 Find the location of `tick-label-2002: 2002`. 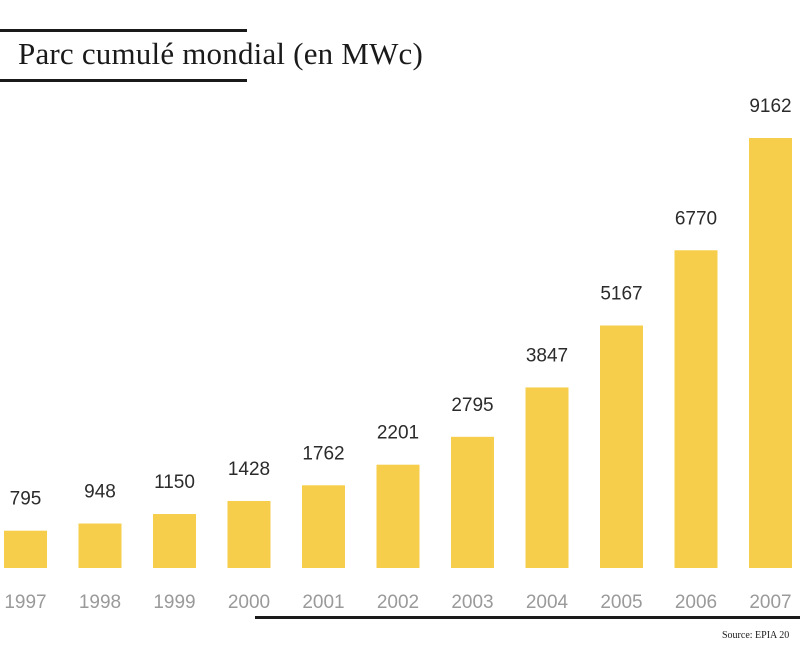

tick-label-2002: 2002 is located at coordinates (398, 602).